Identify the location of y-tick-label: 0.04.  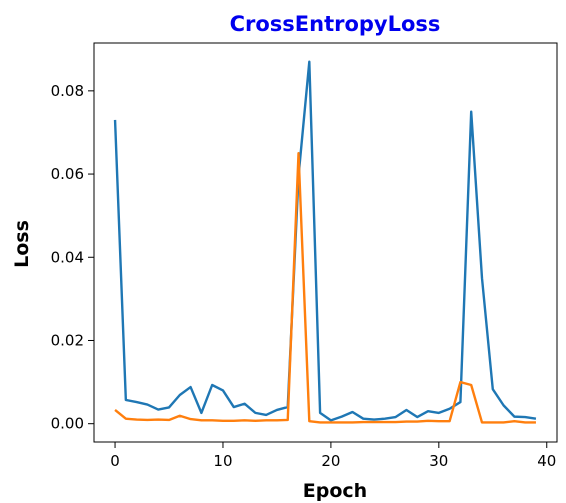
(67, 257).